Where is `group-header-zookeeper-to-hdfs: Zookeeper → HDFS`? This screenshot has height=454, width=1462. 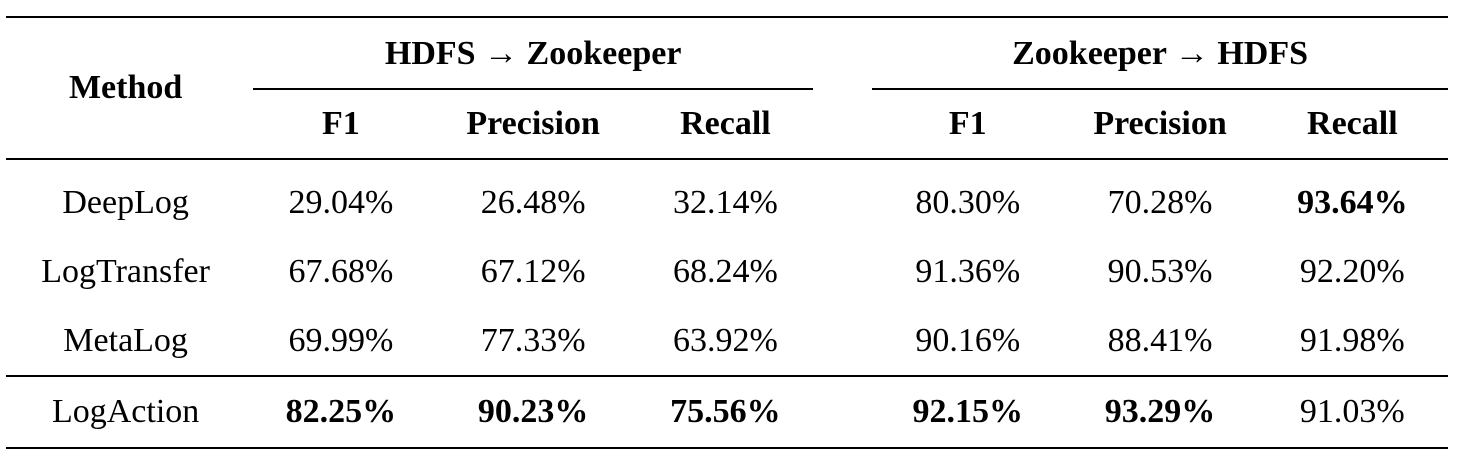
group-header-zookeeper-to-hdfs: Zookeeper → HDFS is located at coordinates (1160, 53).